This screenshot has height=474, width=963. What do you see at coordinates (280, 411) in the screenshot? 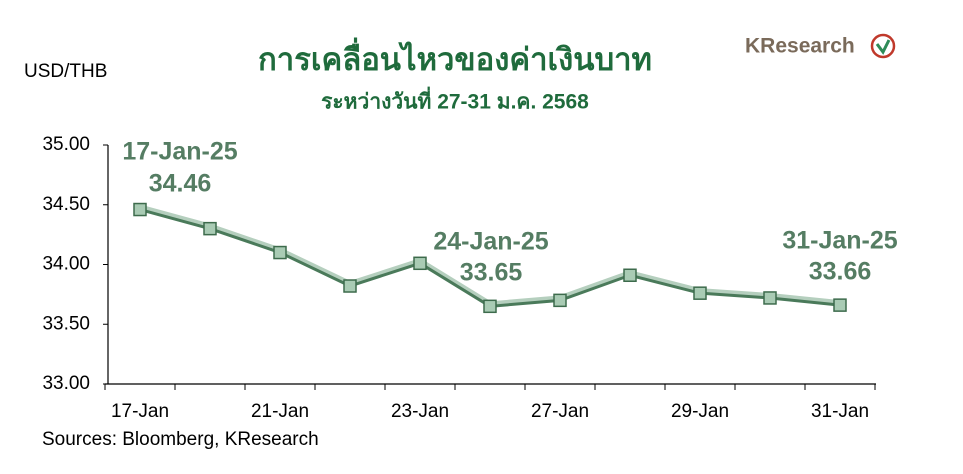
I see `x-tick-label: 21-Jan` at bounding box center [280, 411].